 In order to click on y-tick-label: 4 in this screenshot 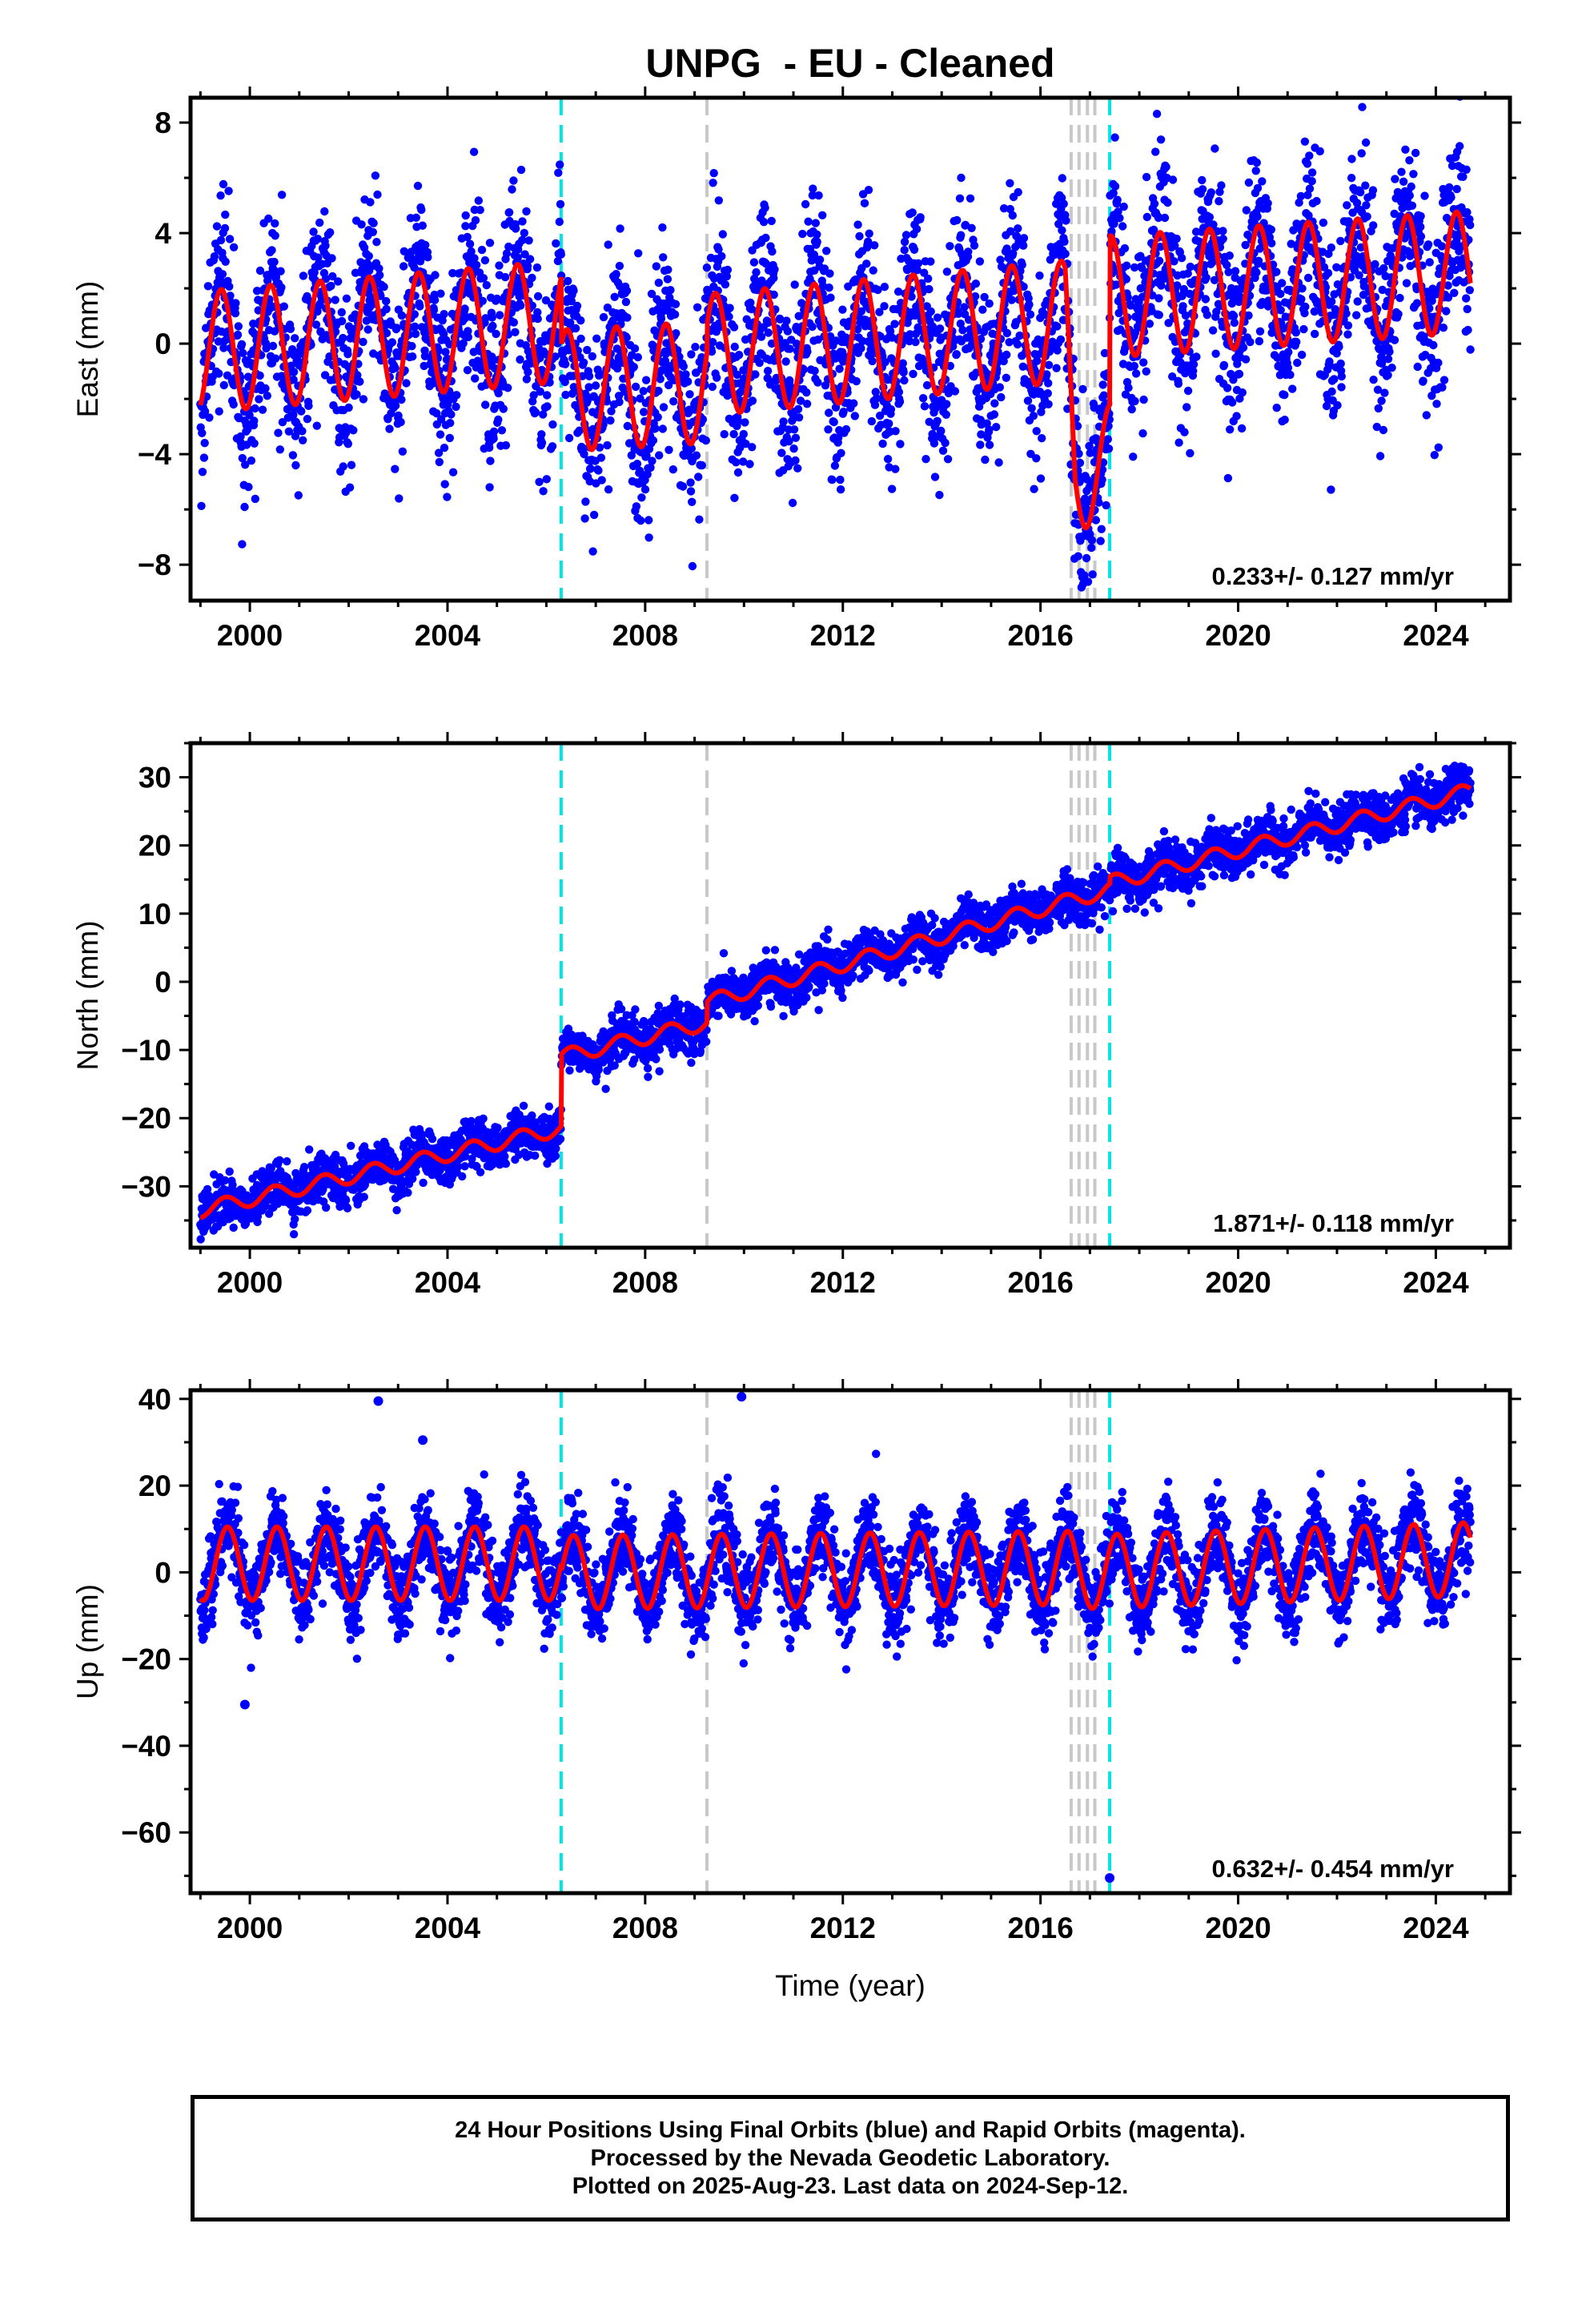, I will do `click(163, 233)`.